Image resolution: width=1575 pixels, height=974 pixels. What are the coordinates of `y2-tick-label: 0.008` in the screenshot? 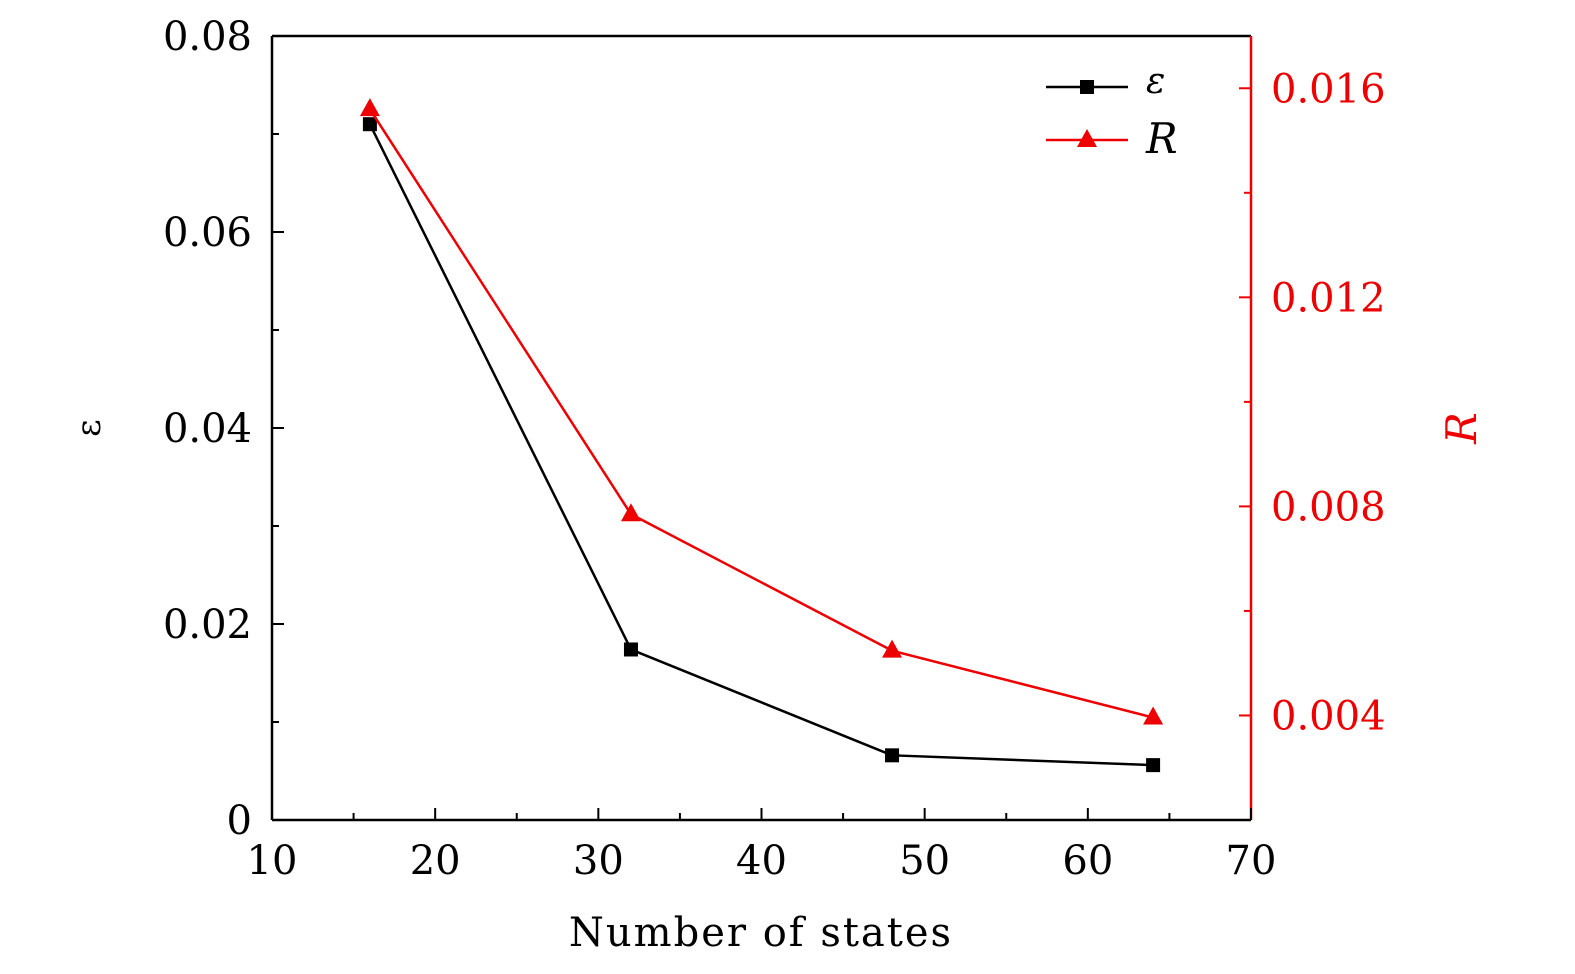 It's located at (1328, 507).